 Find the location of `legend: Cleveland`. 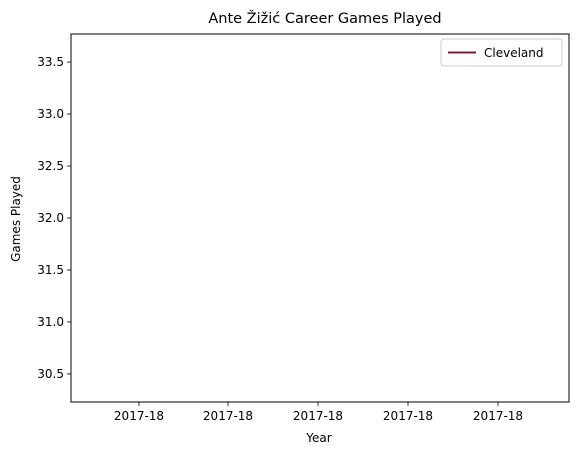

legend: Cleveland is located at coordinates (501, 52).